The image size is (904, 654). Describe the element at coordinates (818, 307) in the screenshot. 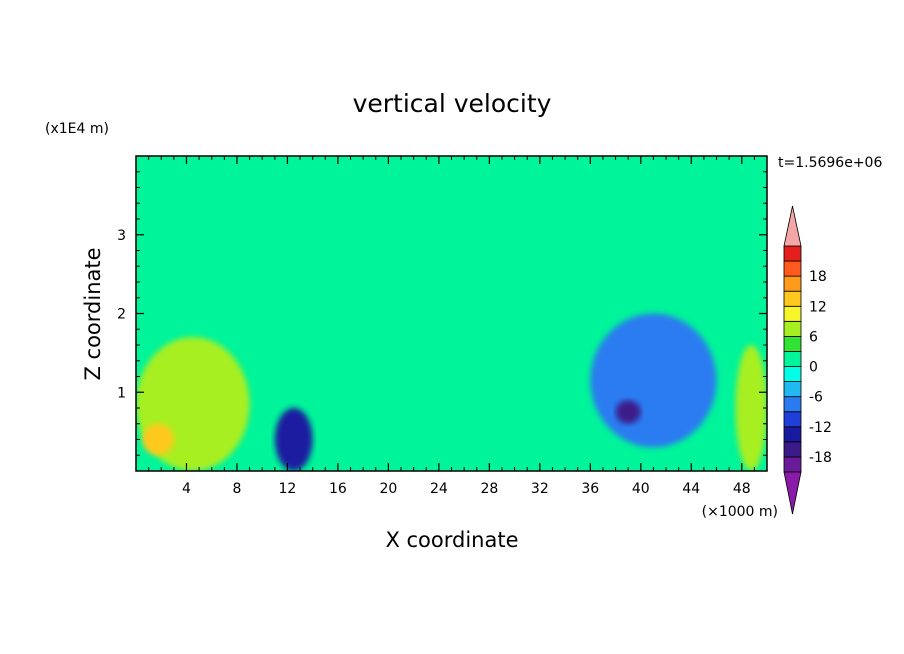

I see `colorbar-label: 12` at that location.